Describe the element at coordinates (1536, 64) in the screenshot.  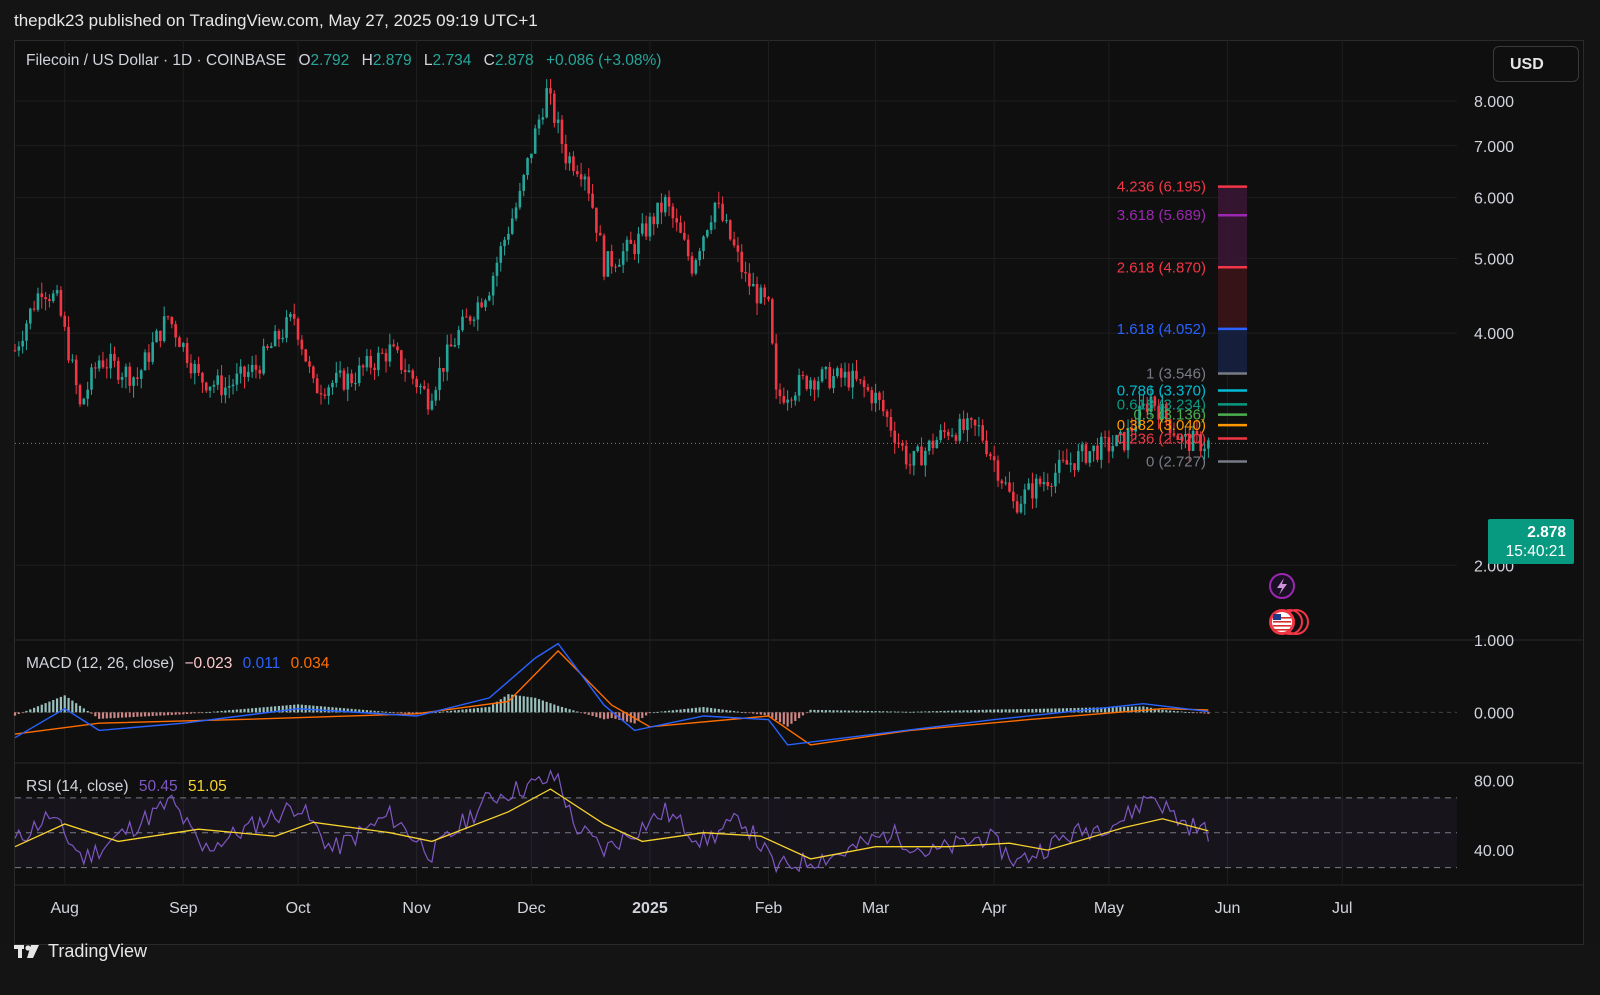
I see `currency-button: USD` at that location.